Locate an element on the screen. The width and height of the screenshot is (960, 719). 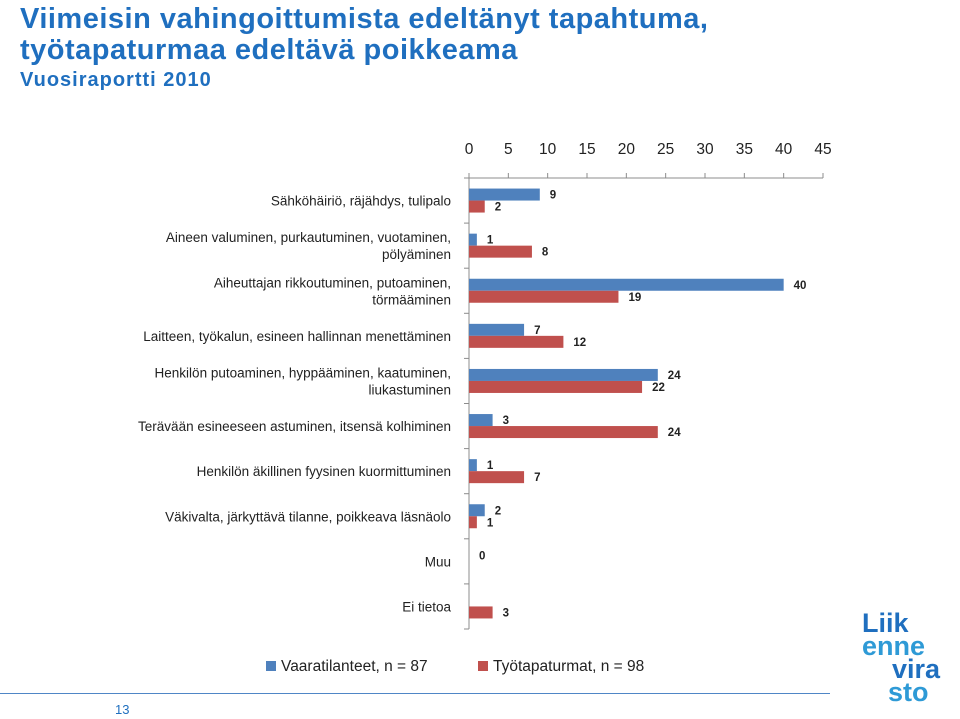
data-label: 40 is located at coordinates (800, 286).